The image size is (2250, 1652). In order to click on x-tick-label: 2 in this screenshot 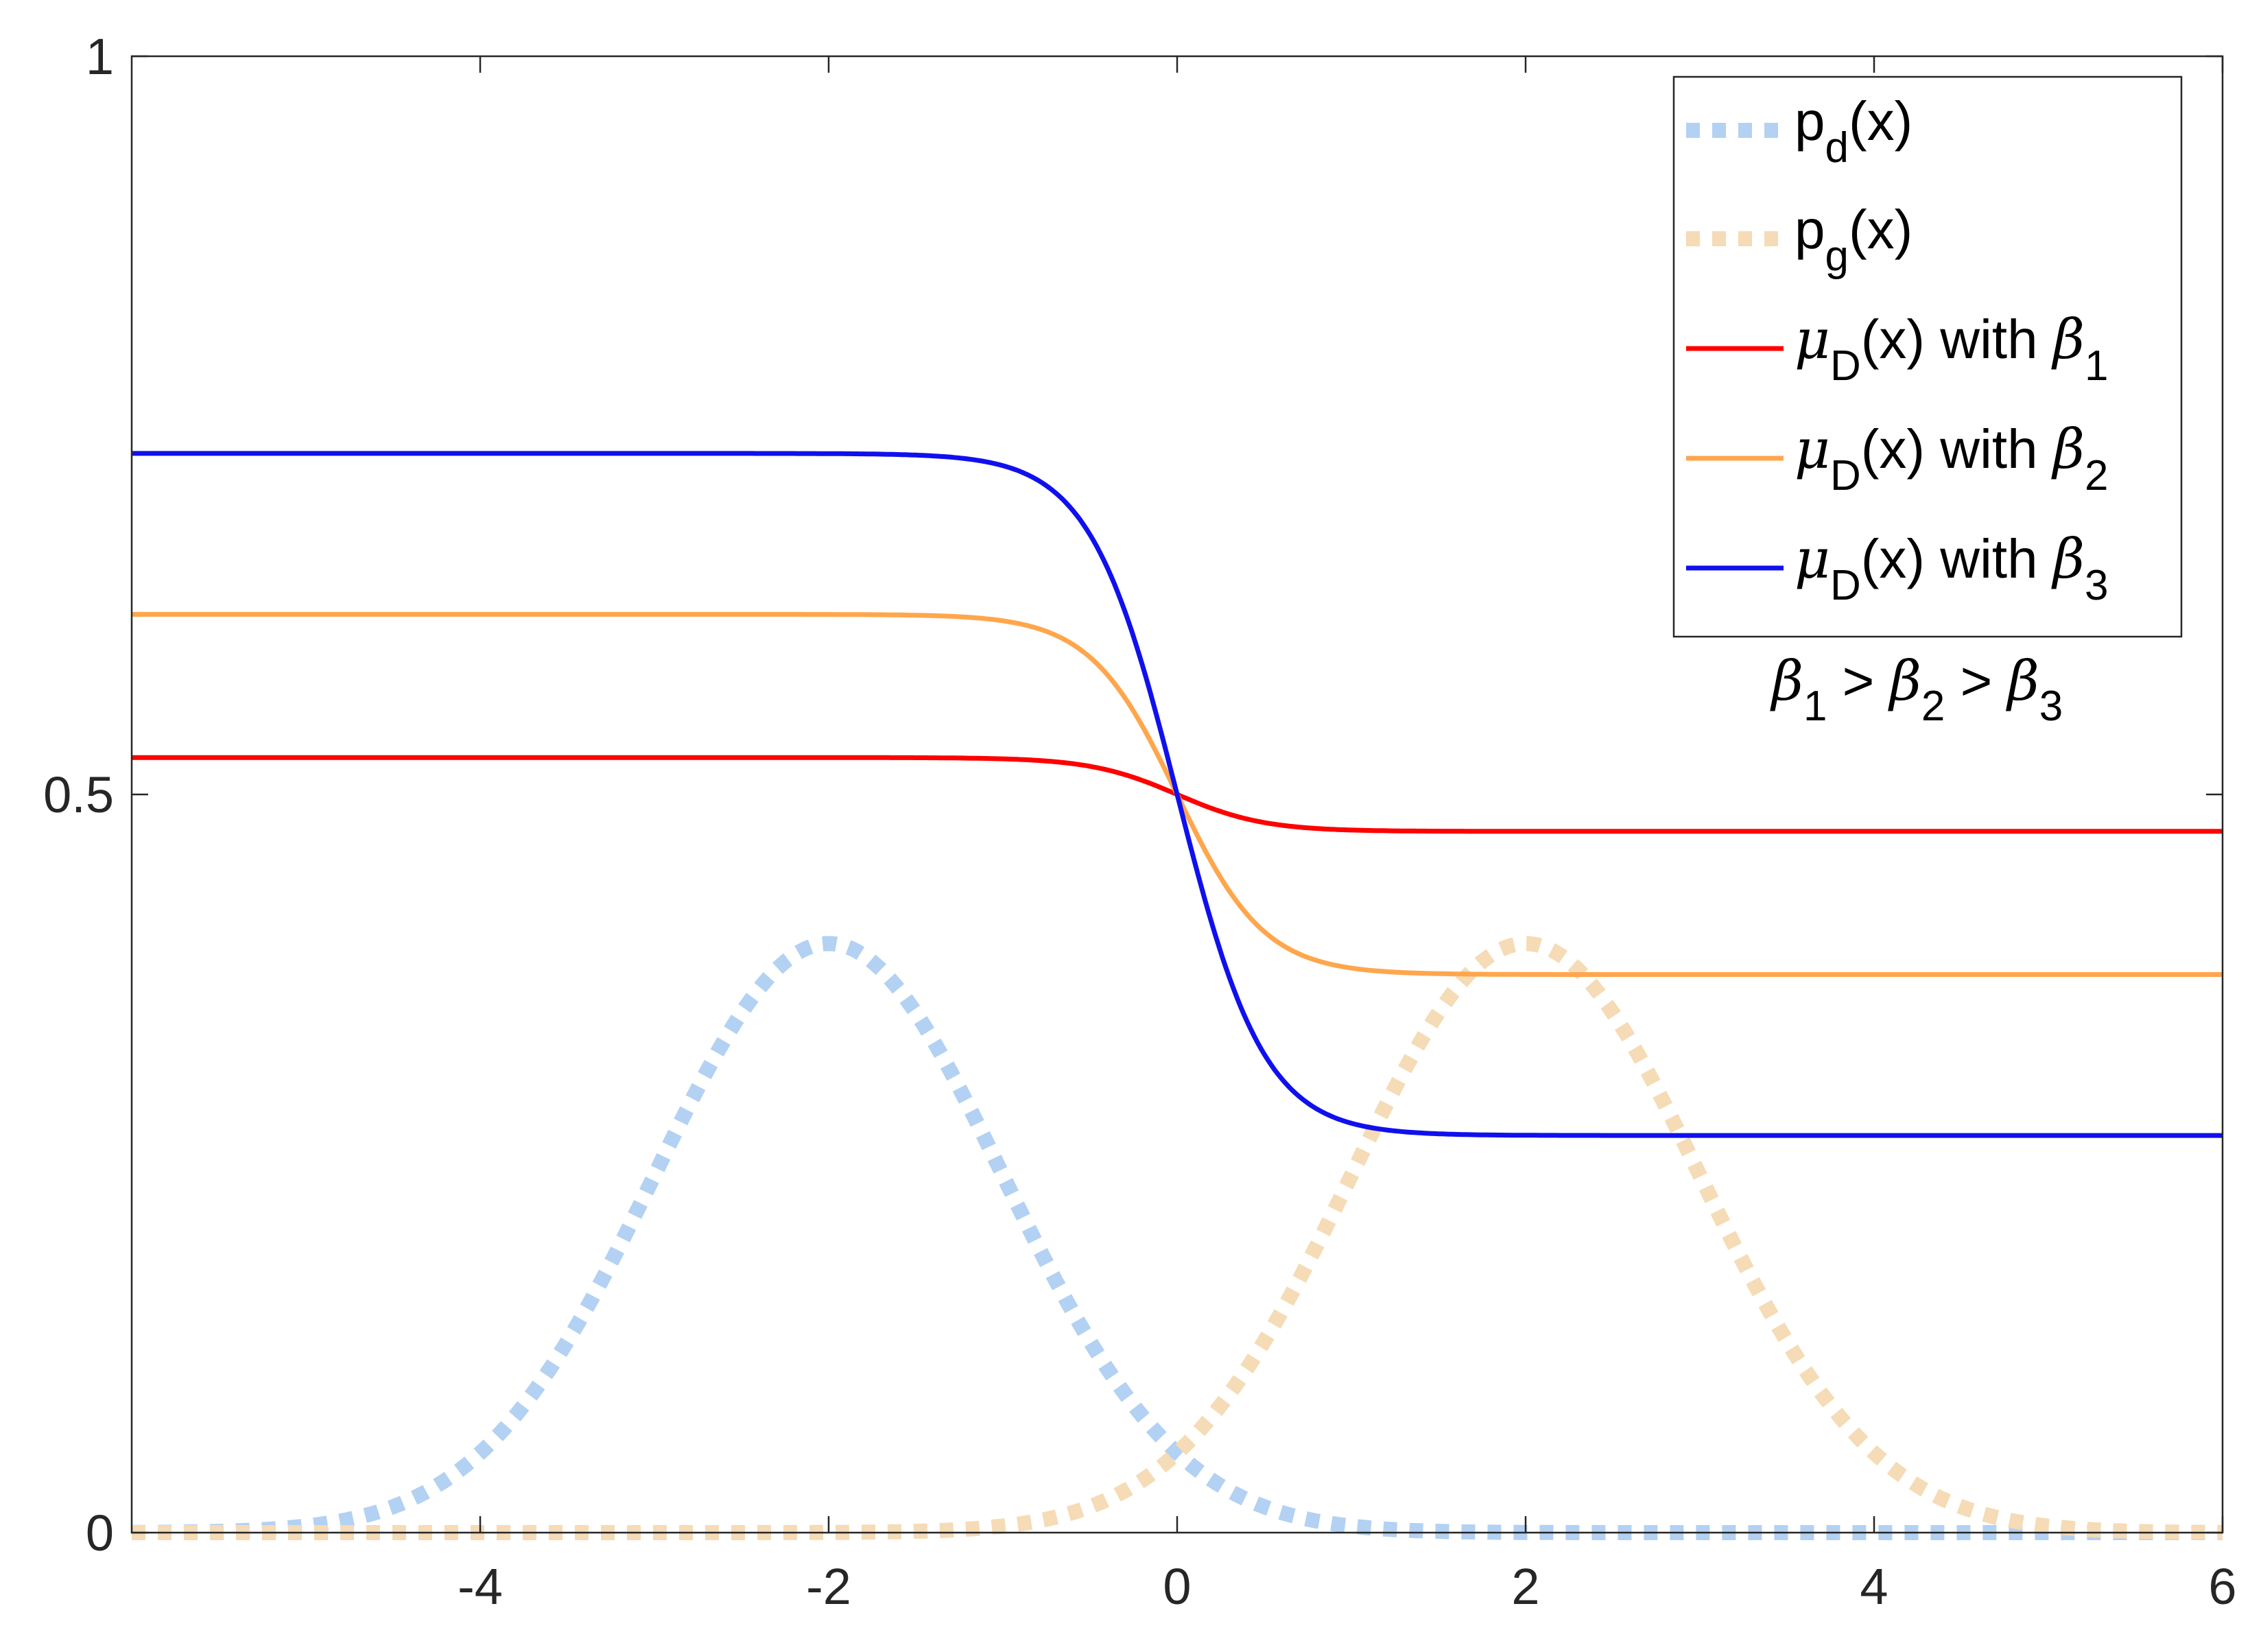, I will do `click(1525, 1586)`.